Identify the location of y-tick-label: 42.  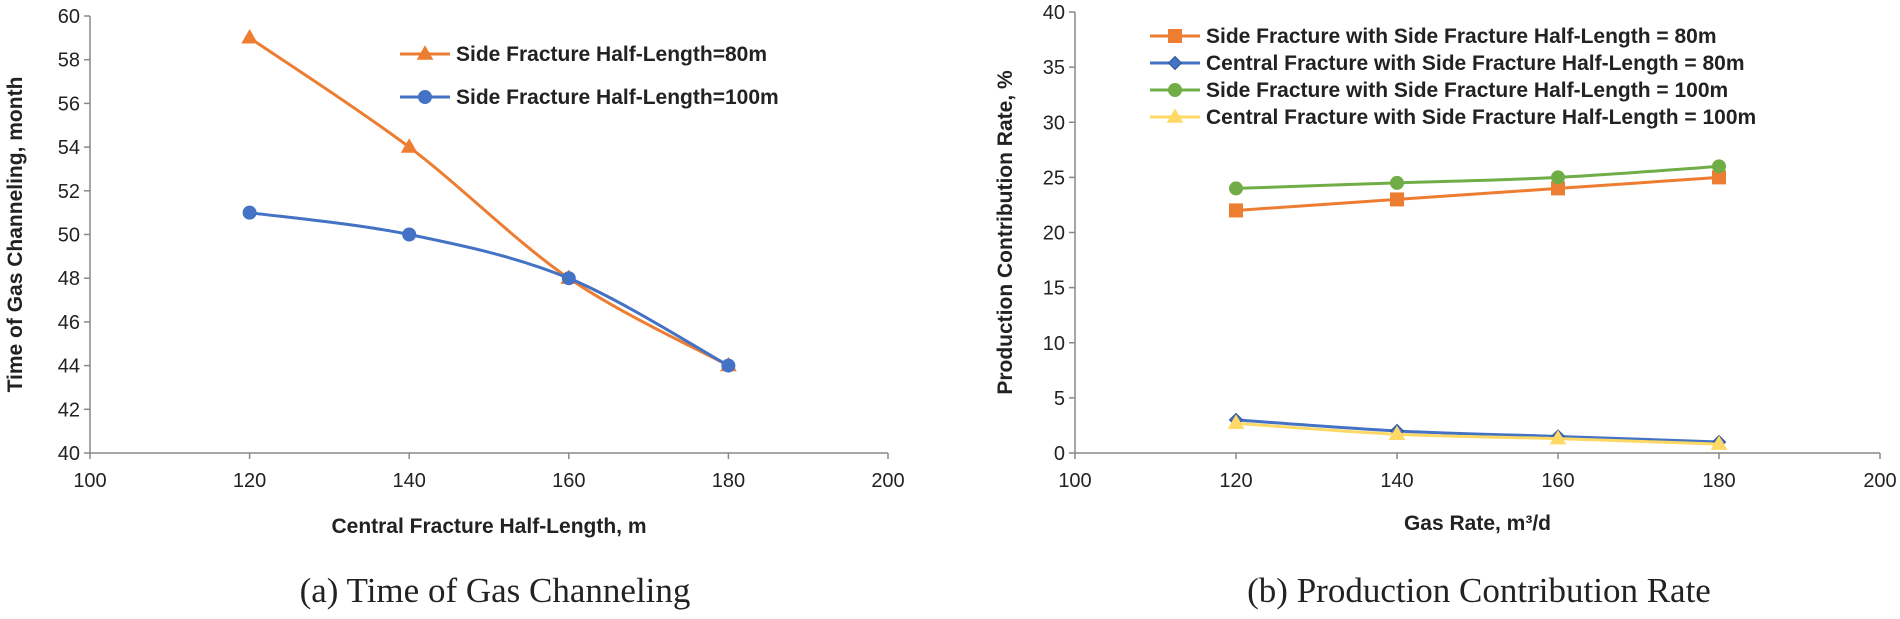
(69, 410).